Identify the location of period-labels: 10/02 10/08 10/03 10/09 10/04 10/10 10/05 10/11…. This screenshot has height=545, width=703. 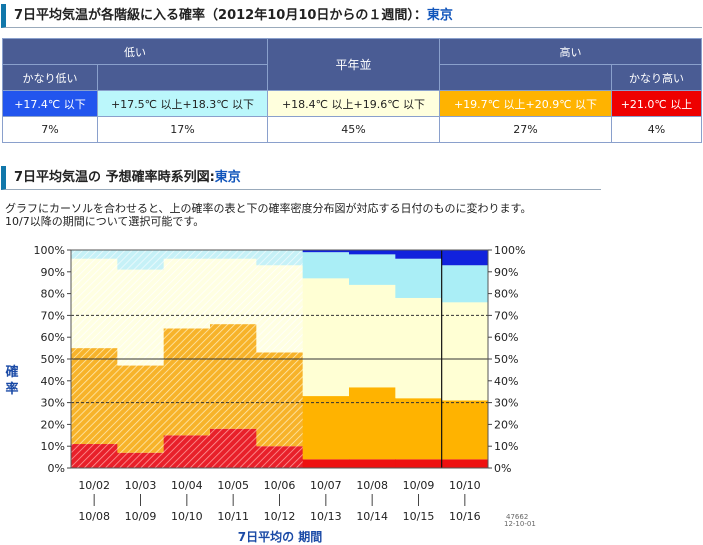
(279, 501).